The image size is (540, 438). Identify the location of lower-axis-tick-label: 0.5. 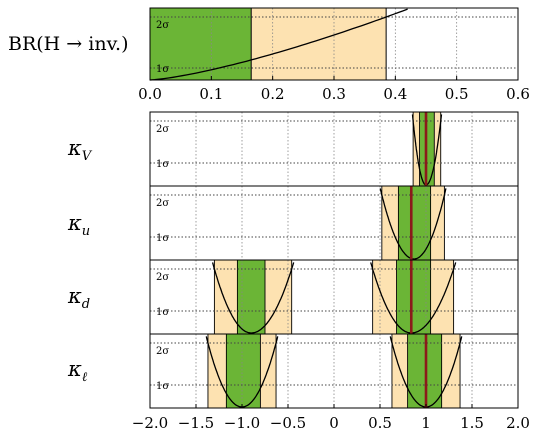
(380, 423).